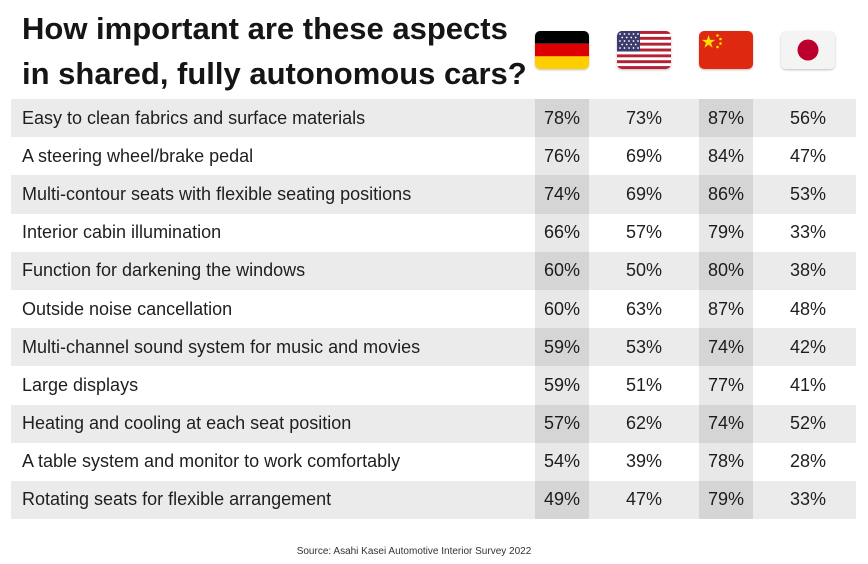 Image resolution: width=868 pixels, height=564 pixels. I want to click on japan-flag-icon, so click(808, 50).